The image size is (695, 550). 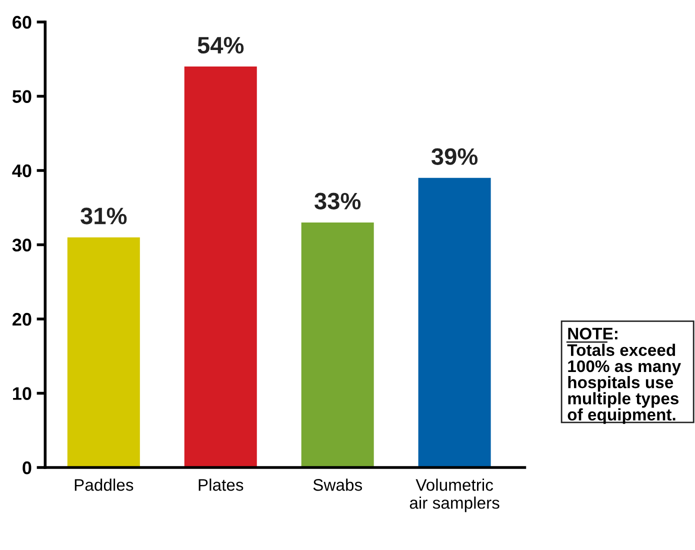 I want to click on x-tick-label: Volumetric air samplers, so click(x=455, y=495).